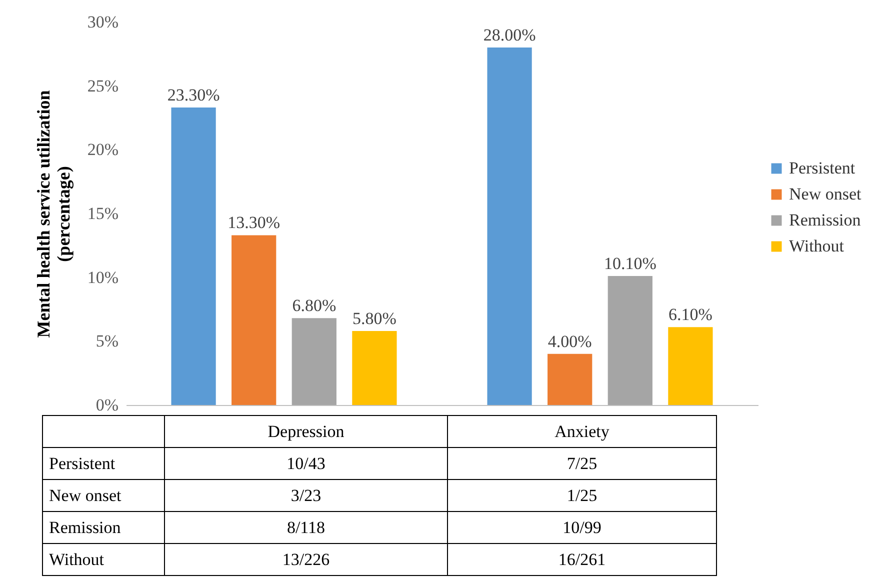 The height and width of the screenshot is (577, 875). What do you see at coordinates (306, 528) in the screenshot?
I see `text: 8/118` at bounding box center [306, 528].